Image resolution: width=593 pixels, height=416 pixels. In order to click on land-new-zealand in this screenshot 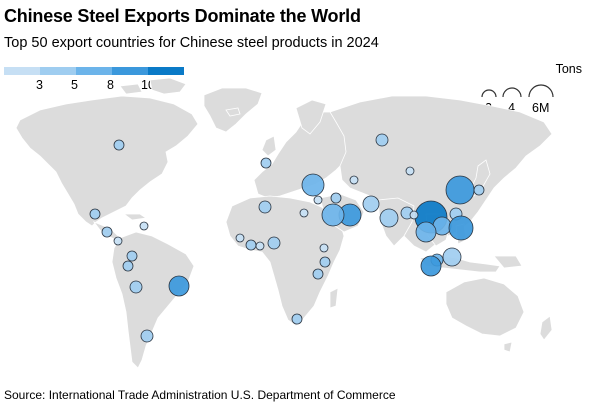, I will do `click(546, 328)`.